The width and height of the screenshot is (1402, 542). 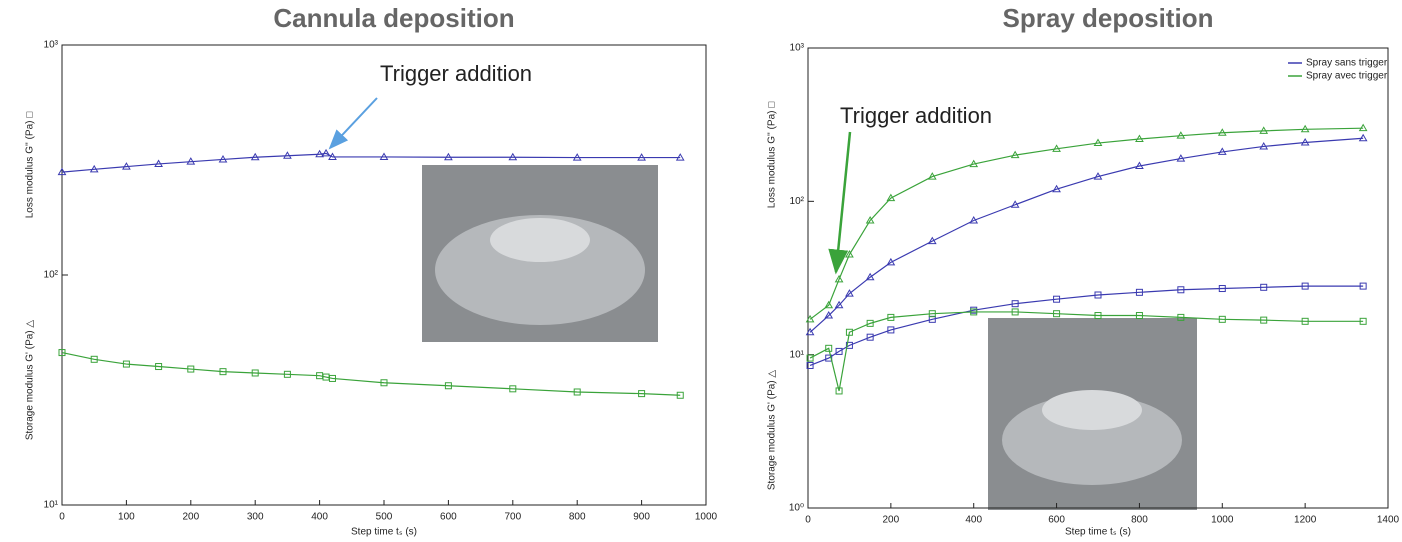 I want to click on x-tick-label: 1200, so click(x=1305, y=520).